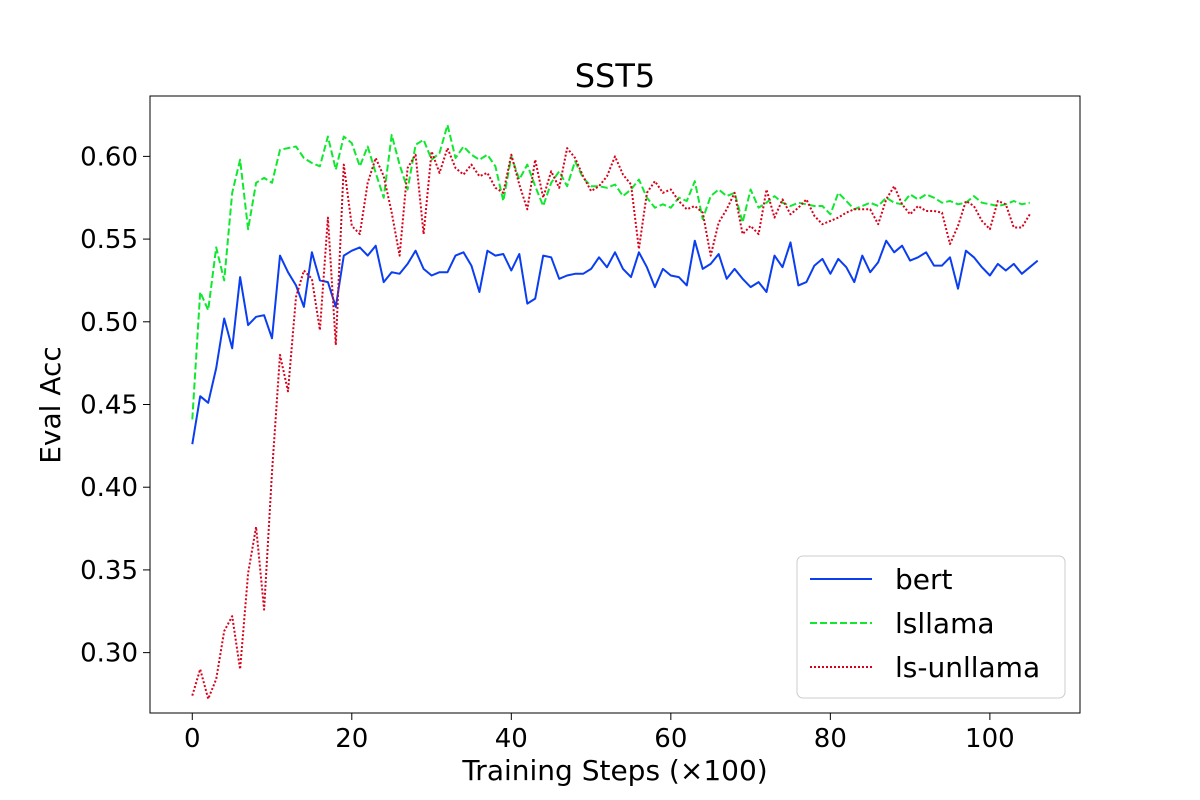 The width and height of the screenshot is (1200, 800). I want to click on y-tick-label: 0.55, so click(109, 240).